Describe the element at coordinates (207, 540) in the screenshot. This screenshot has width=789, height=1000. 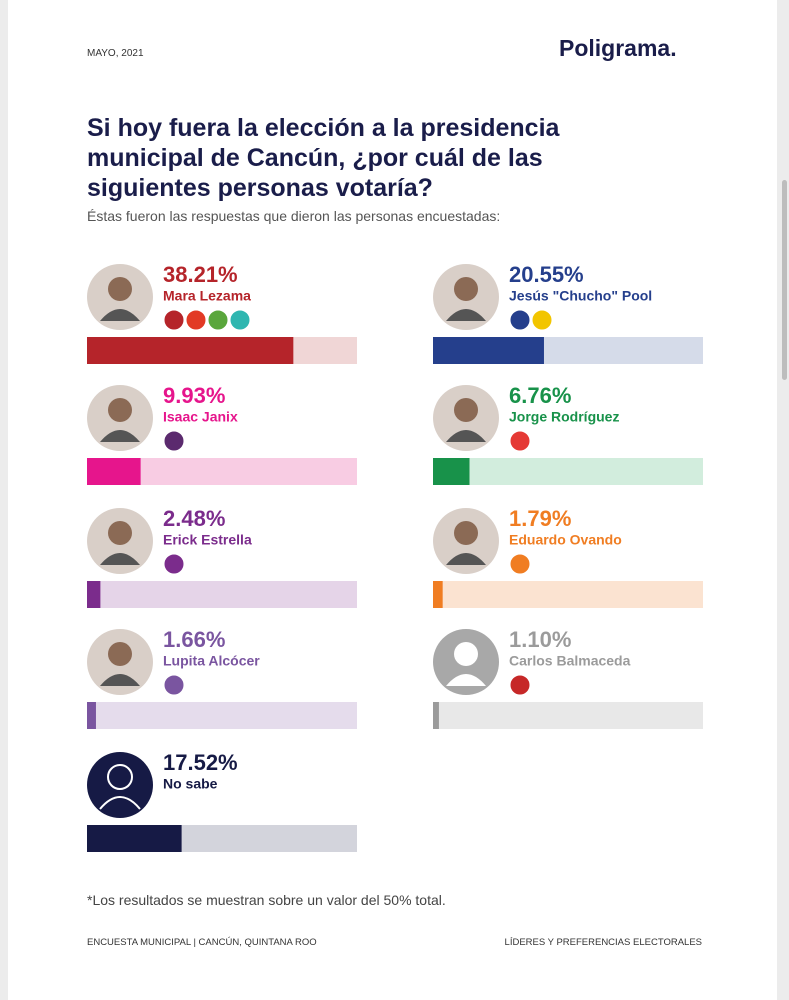
I see `candidate-name: Erick Estrella` at that location.